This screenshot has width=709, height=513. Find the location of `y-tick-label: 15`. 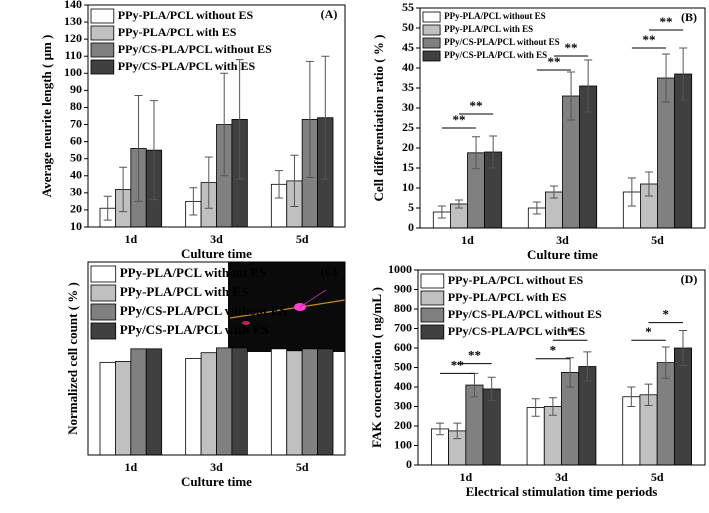

y-tick-label: 15 is located at coordinates (408, 167).